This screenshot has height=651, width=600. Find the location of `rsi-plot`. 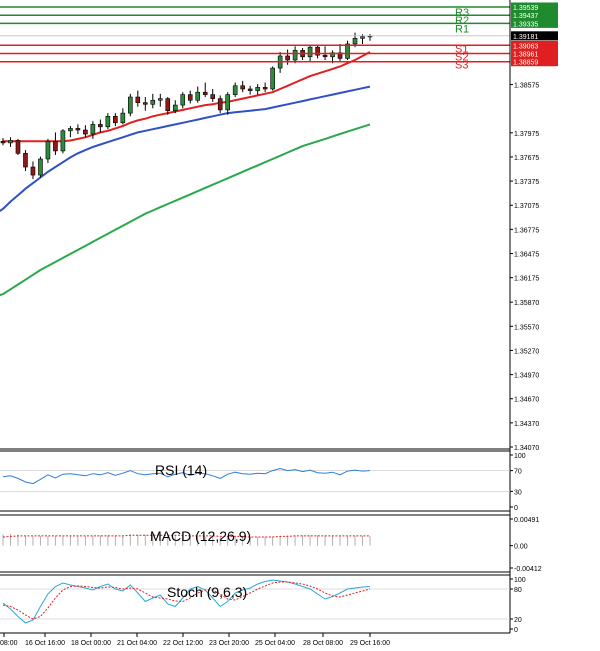

rsi-plot is located at coordinates (186, 476).